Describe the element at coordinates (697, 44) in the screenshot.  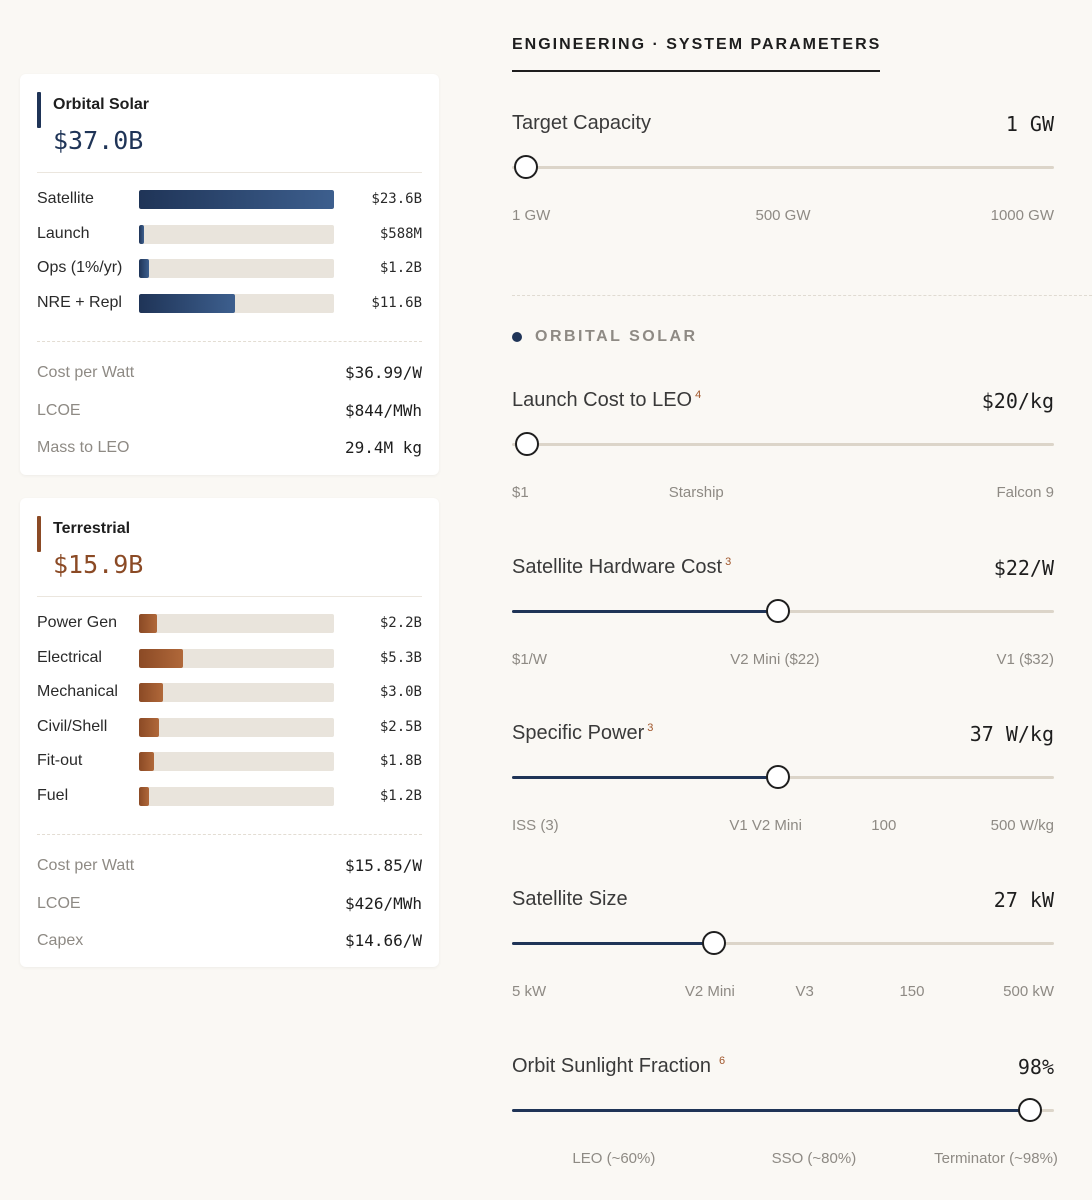
I see `panel-heading: ENGINEERING · SYSTEM PARAMETERS` at that location.